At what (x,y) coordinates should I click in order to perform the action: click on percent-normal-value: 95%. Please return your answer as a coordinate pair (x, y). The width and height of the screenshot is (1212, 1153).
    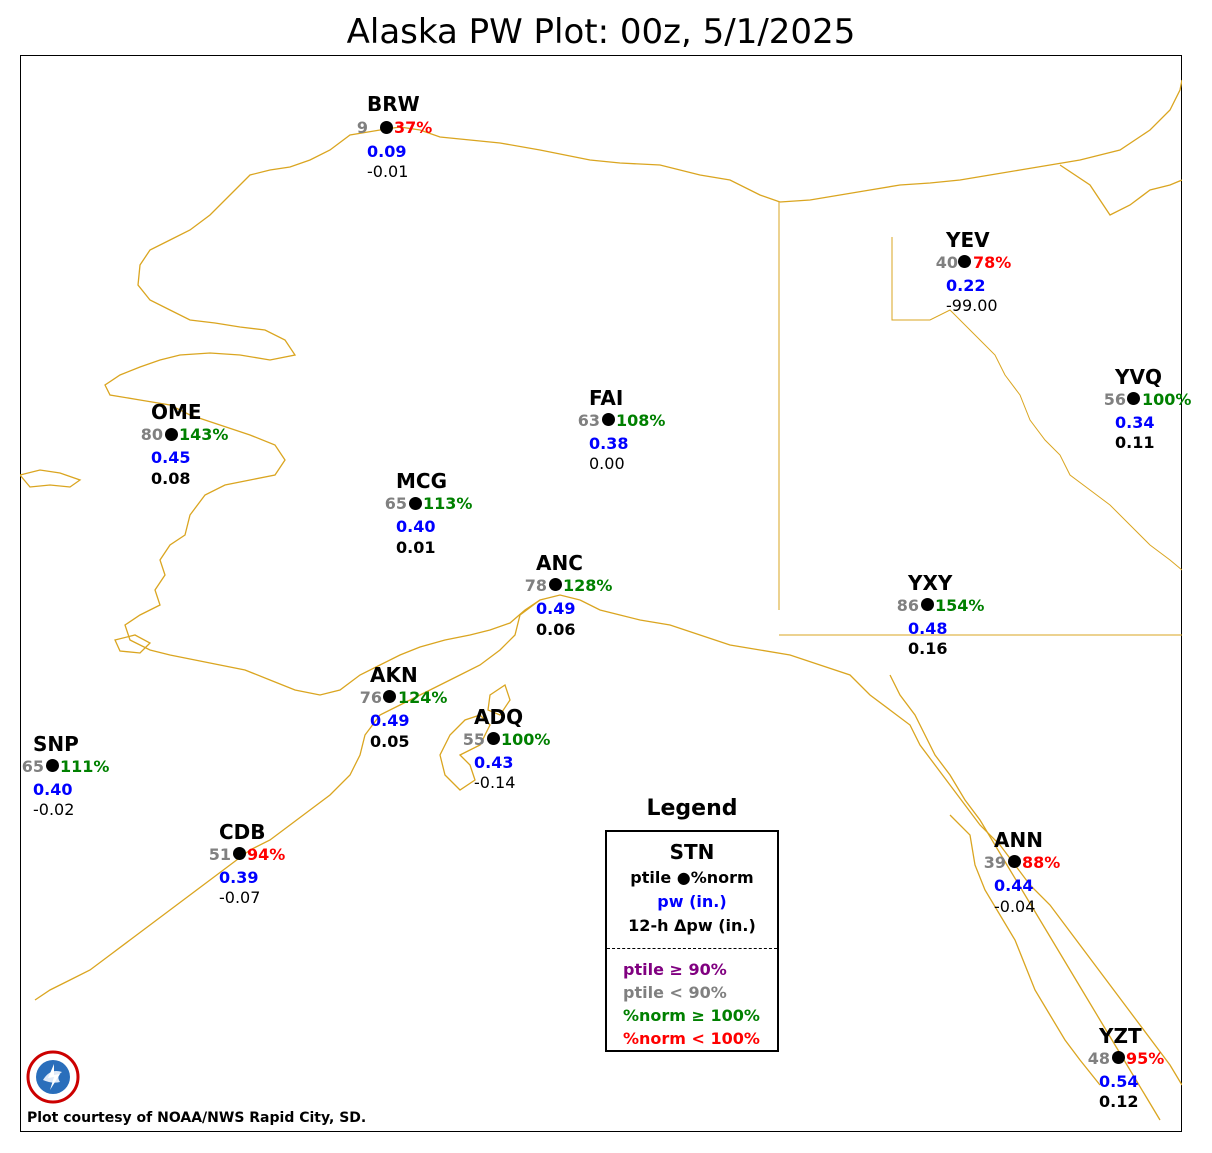
    Looking at the image, I should click on (1145, 1058).